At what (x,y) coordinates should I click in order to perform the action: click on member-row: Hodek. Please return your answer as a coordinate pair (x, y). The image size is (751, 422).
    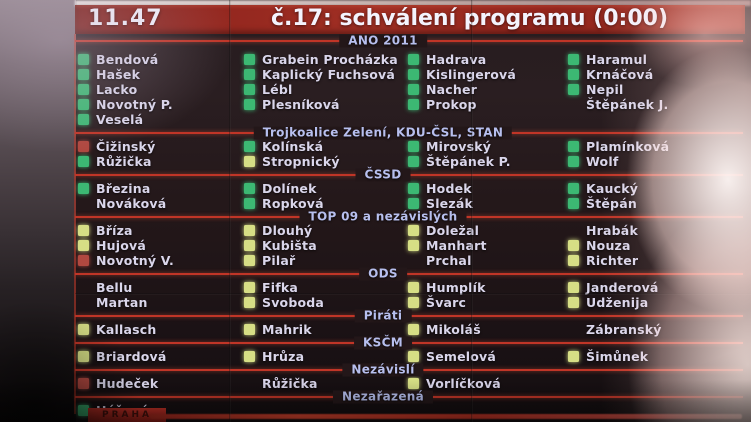
    Looking at the image, I should click on (485, 188).